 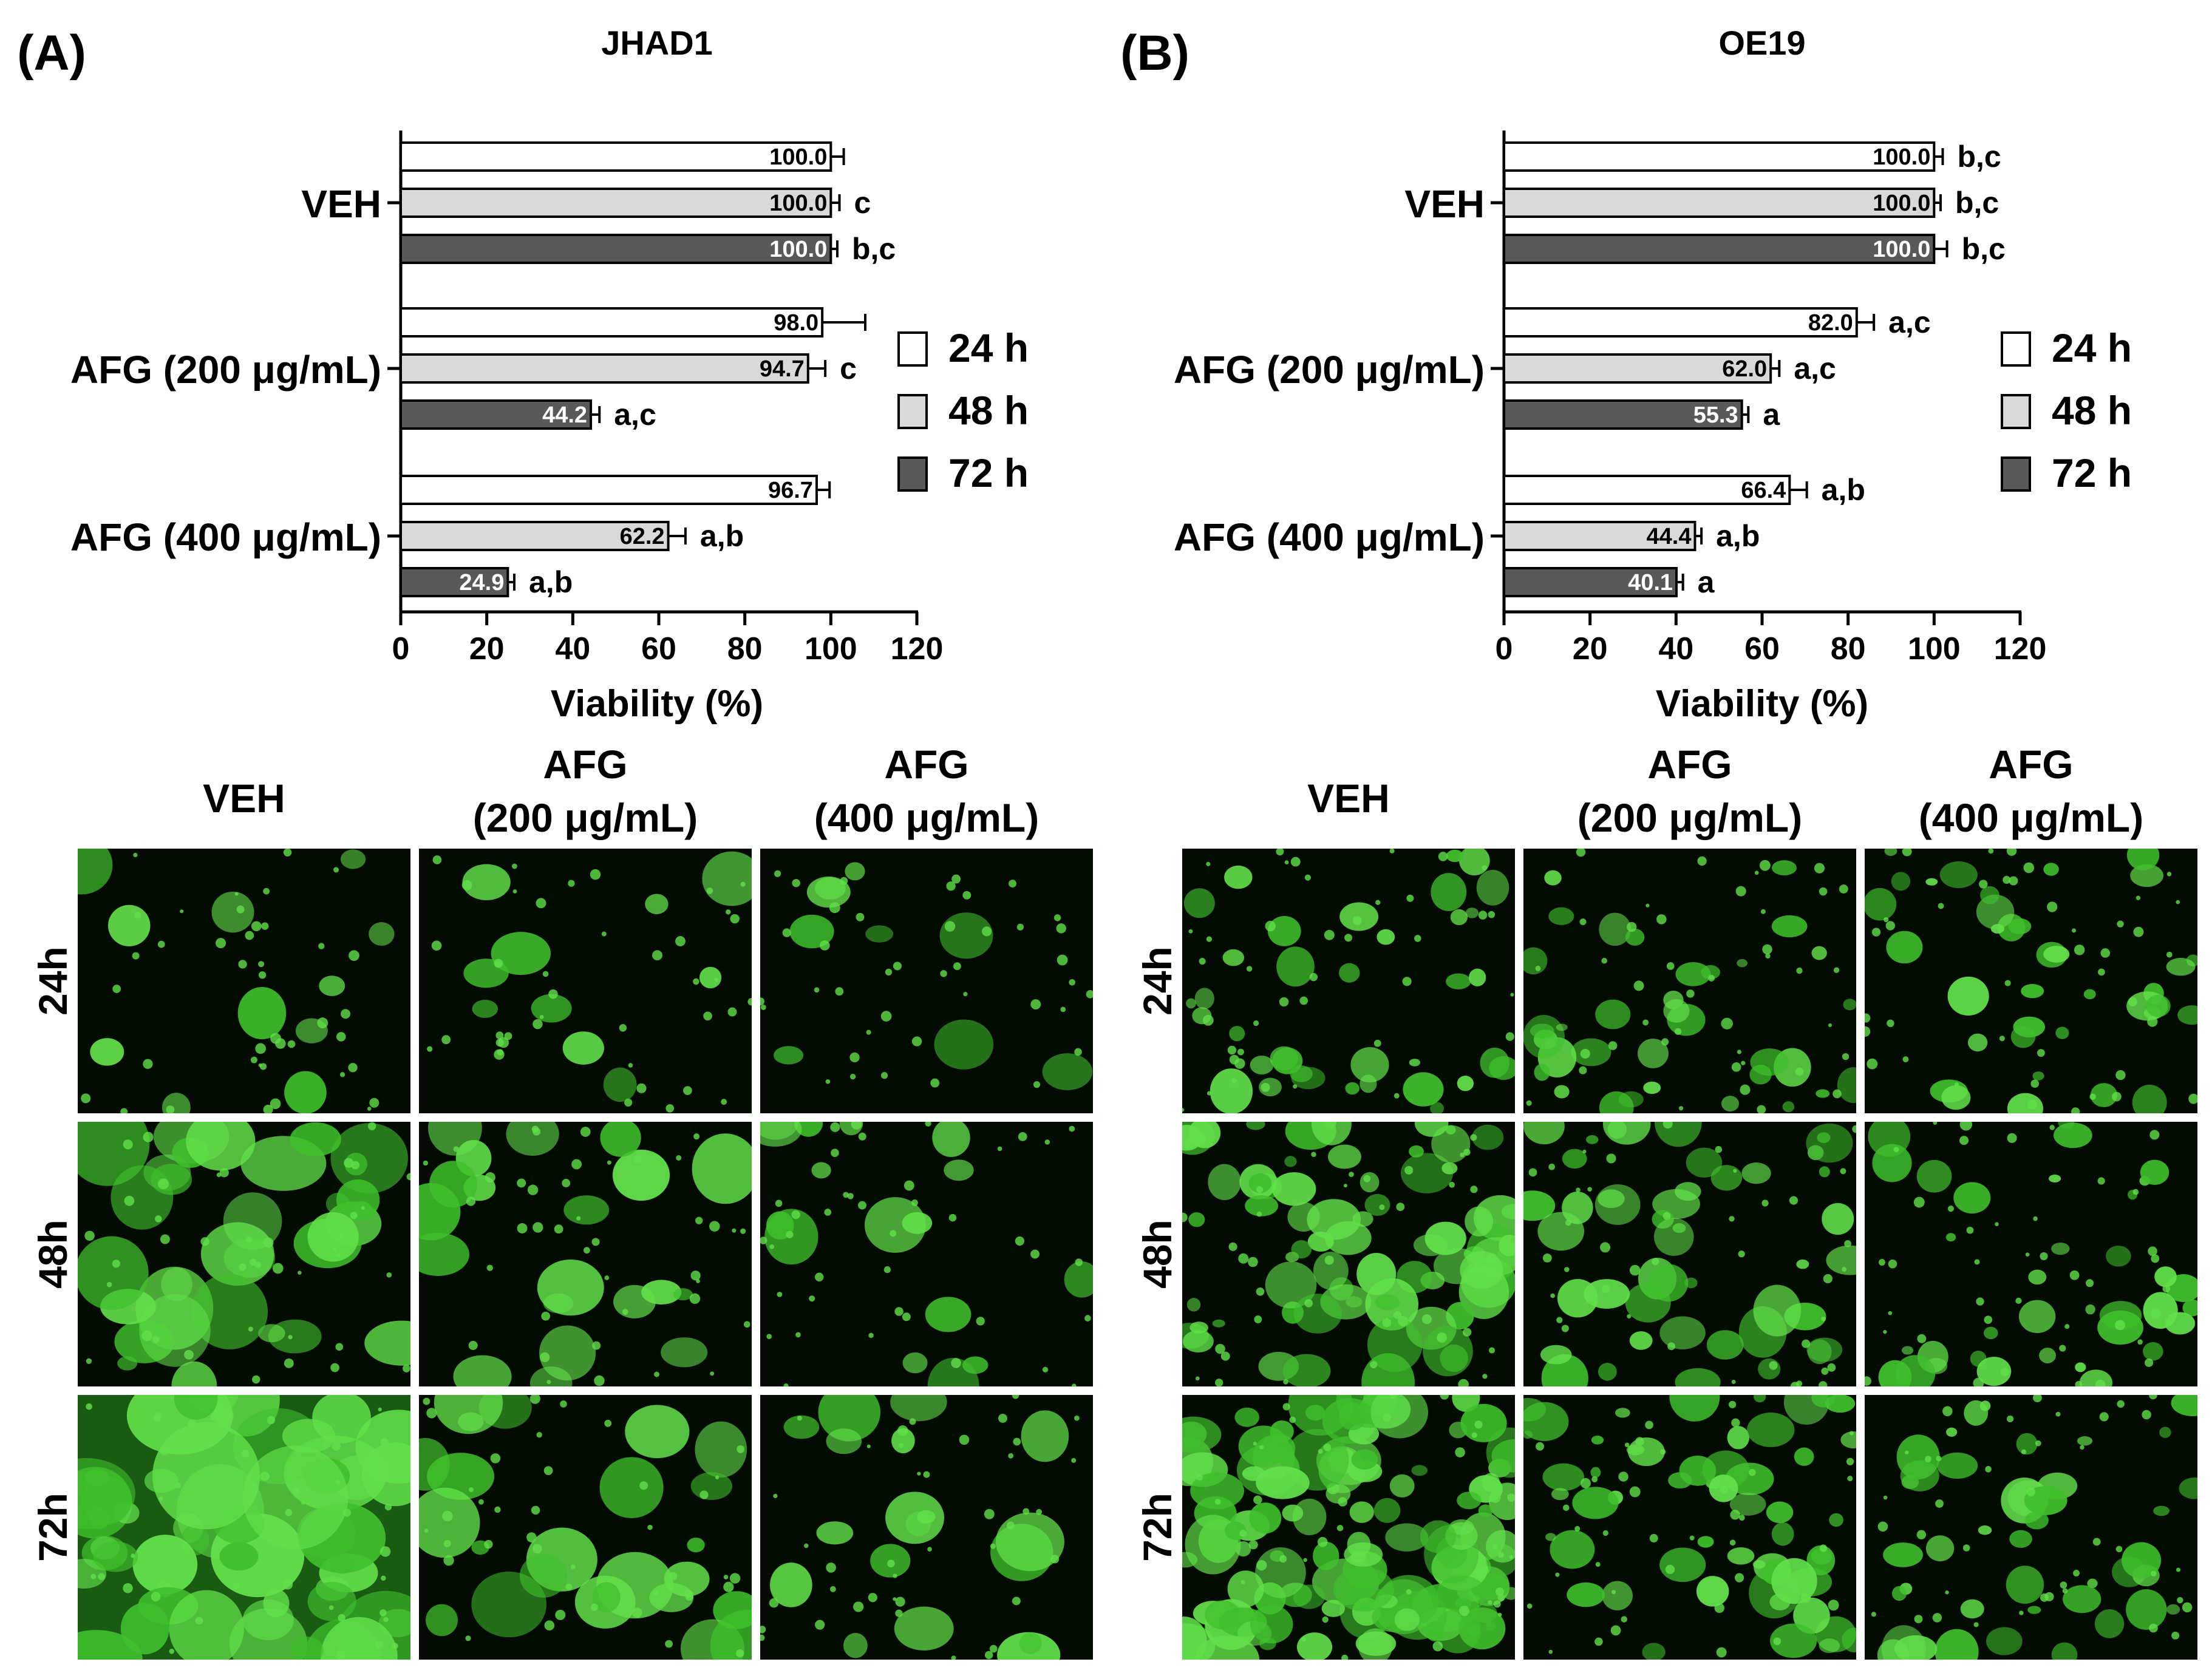 I want to click on chart-title-b: OE19, so click(x=1761, y=43).